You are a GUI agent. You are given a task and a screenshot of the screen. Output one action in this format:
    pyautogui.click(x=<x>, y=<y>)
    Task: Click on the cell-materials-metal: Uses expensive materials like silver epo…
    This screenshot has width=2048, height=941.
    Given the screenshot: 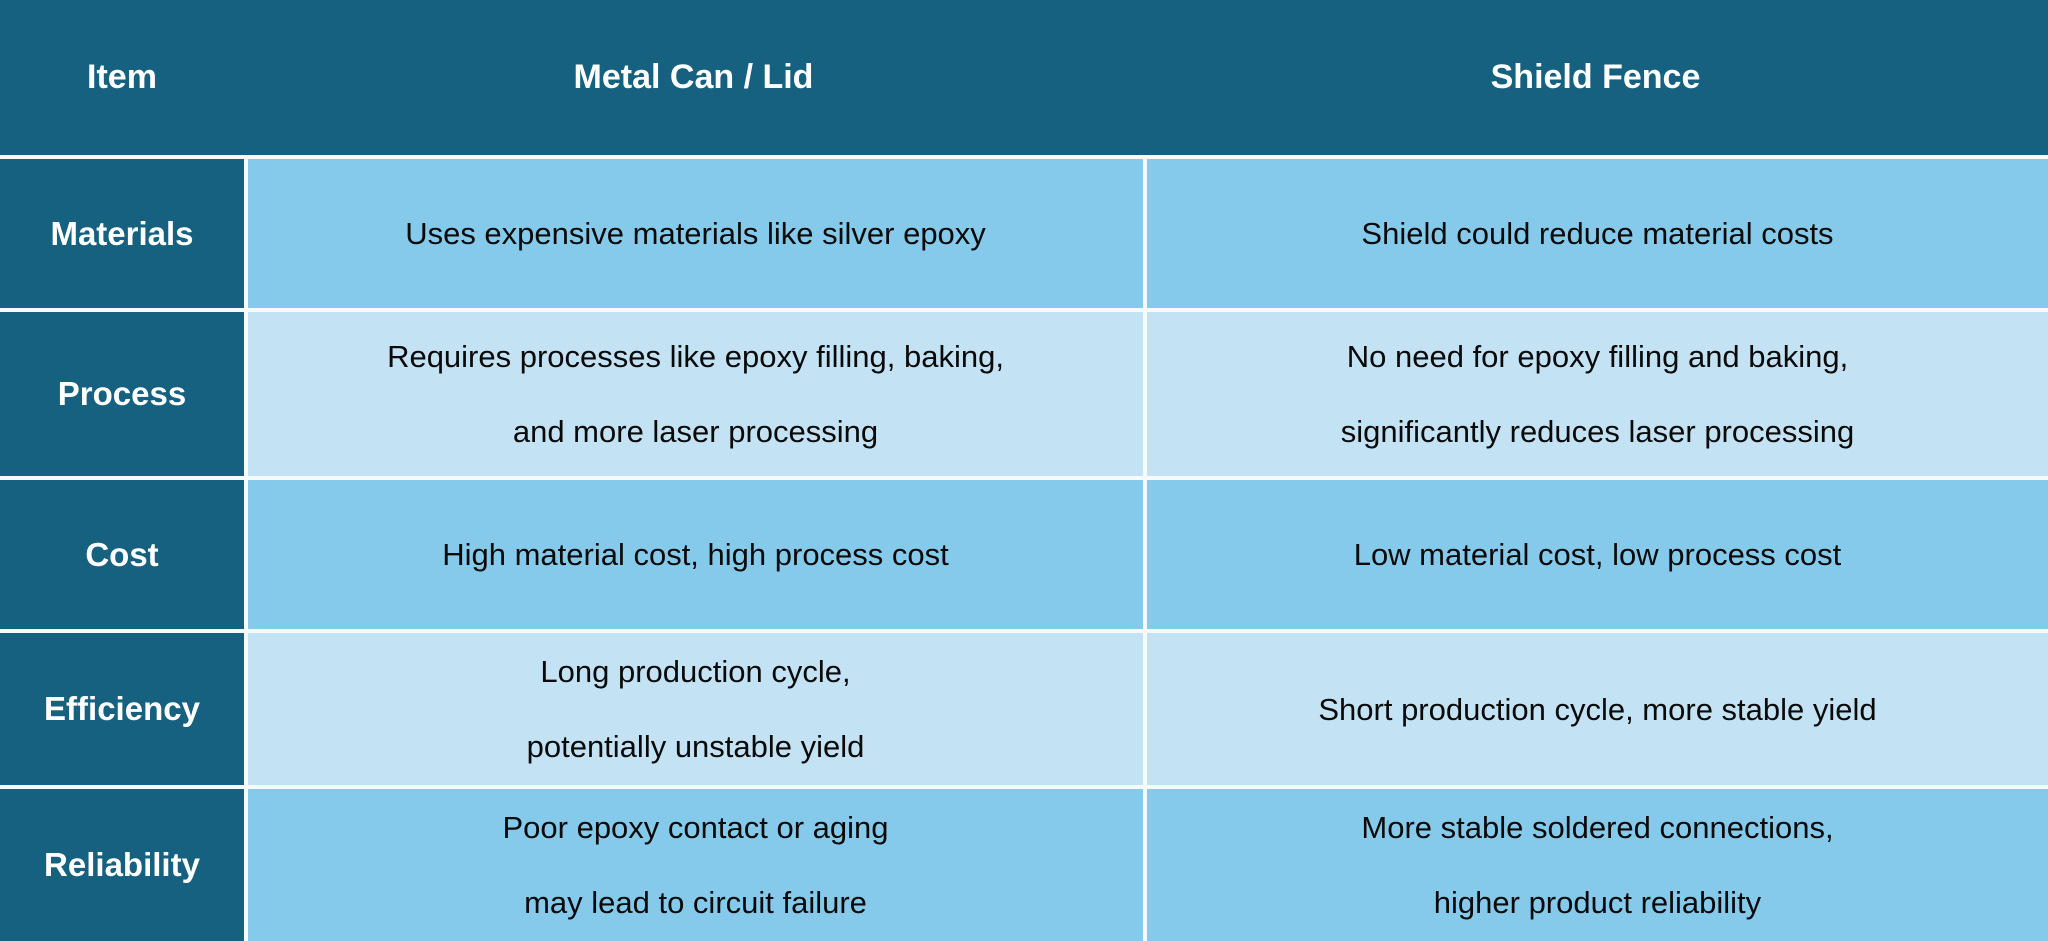 What is the action you would take?
    pyautogui.click(x=695, y=233)
    